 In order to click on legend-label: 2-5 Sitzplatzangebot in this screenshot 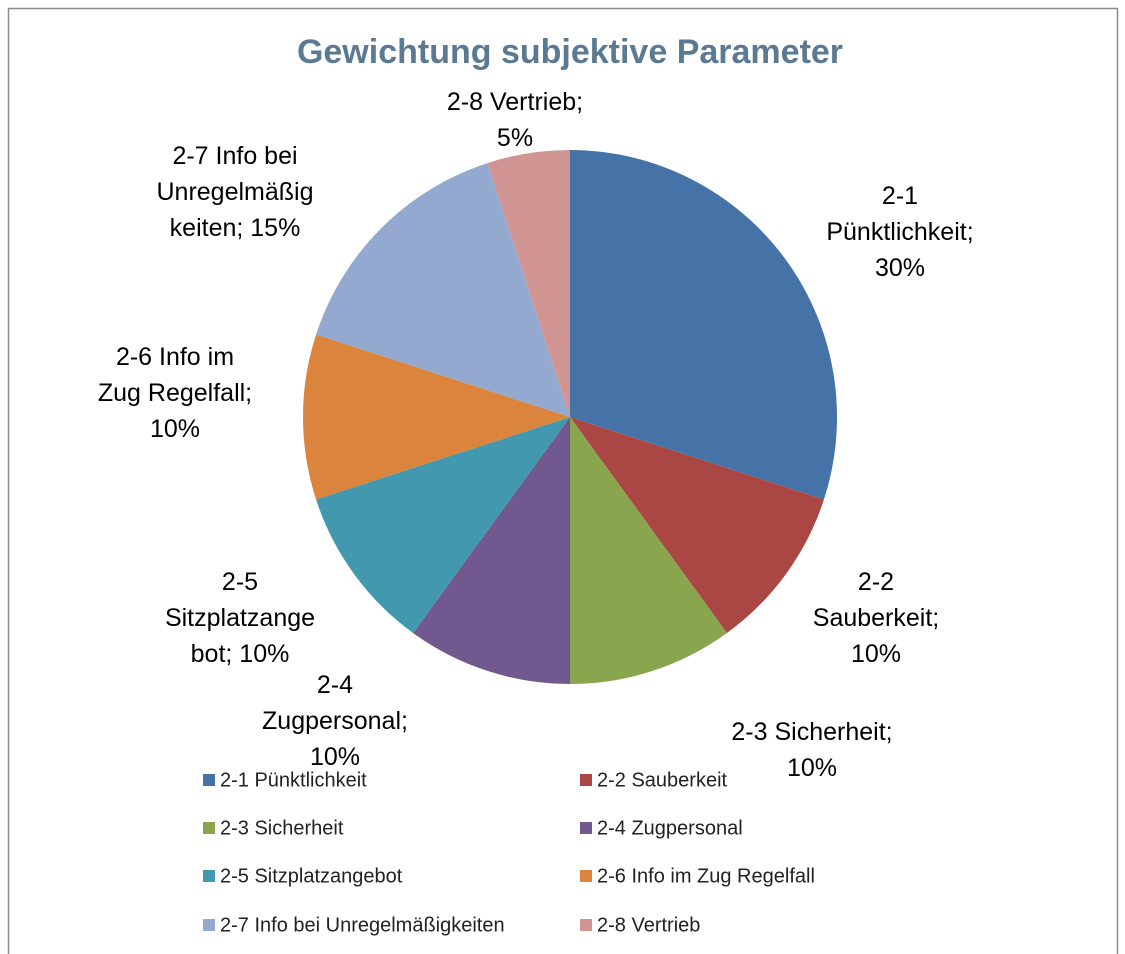, I will do `click(311, 876)`.